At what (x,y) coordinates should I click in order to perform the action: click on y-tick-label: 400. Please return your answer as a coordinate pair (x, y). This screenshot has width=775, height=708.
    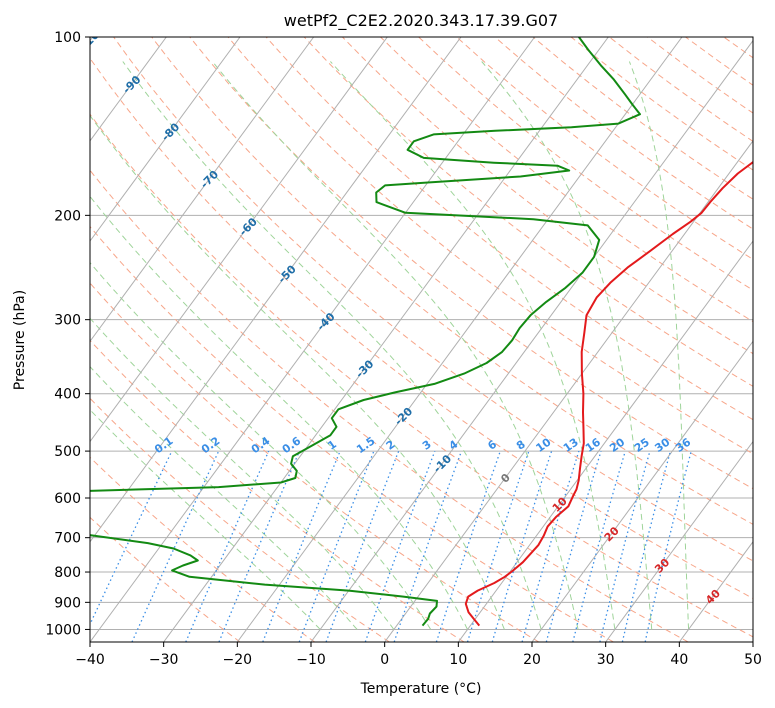
    Looking at the image, I should click on (67, 395).